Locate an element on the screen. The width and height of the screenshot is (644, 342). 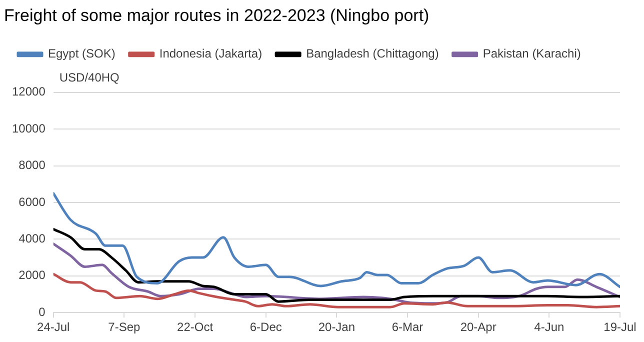
legend-label: Egypt (SOK) is located at coordinates (82, 53).